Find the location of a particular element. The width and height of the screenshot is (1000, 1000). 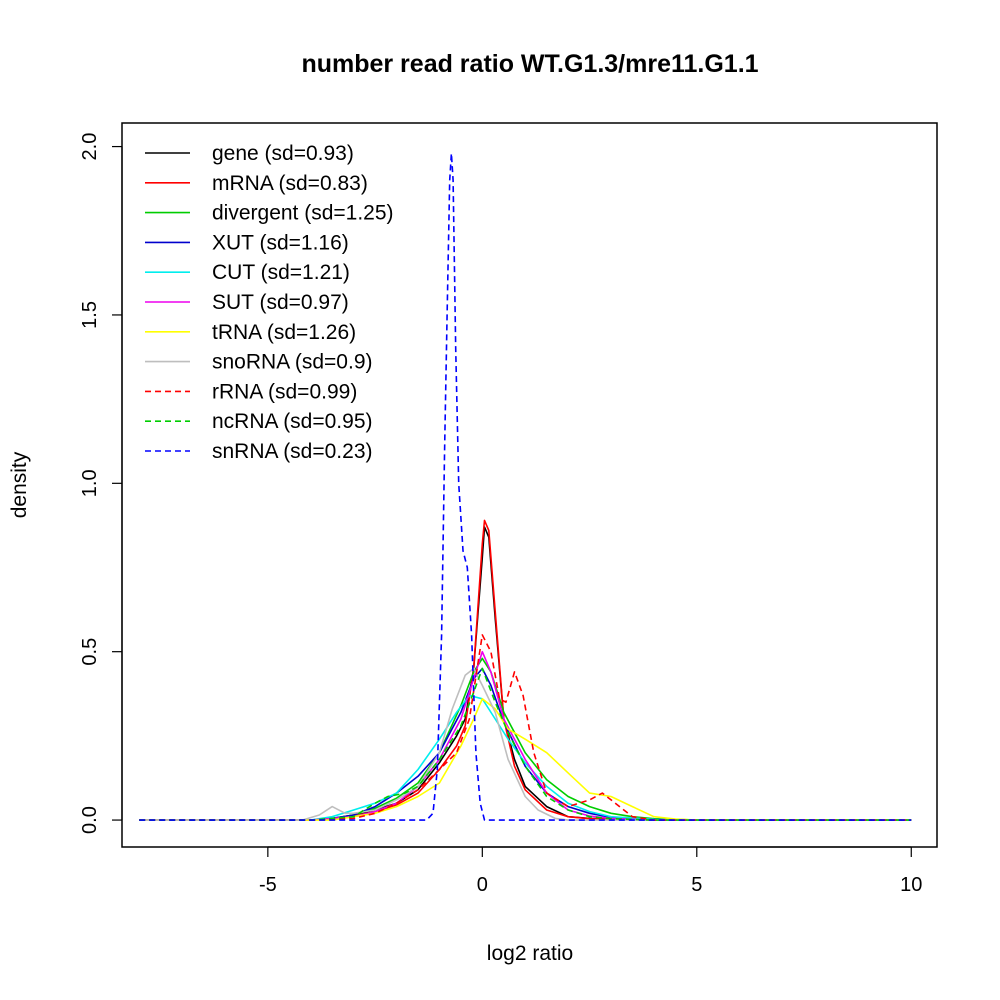

legend-label-8: rRNA (sd=0.99) is located at coordinates (284, 391).